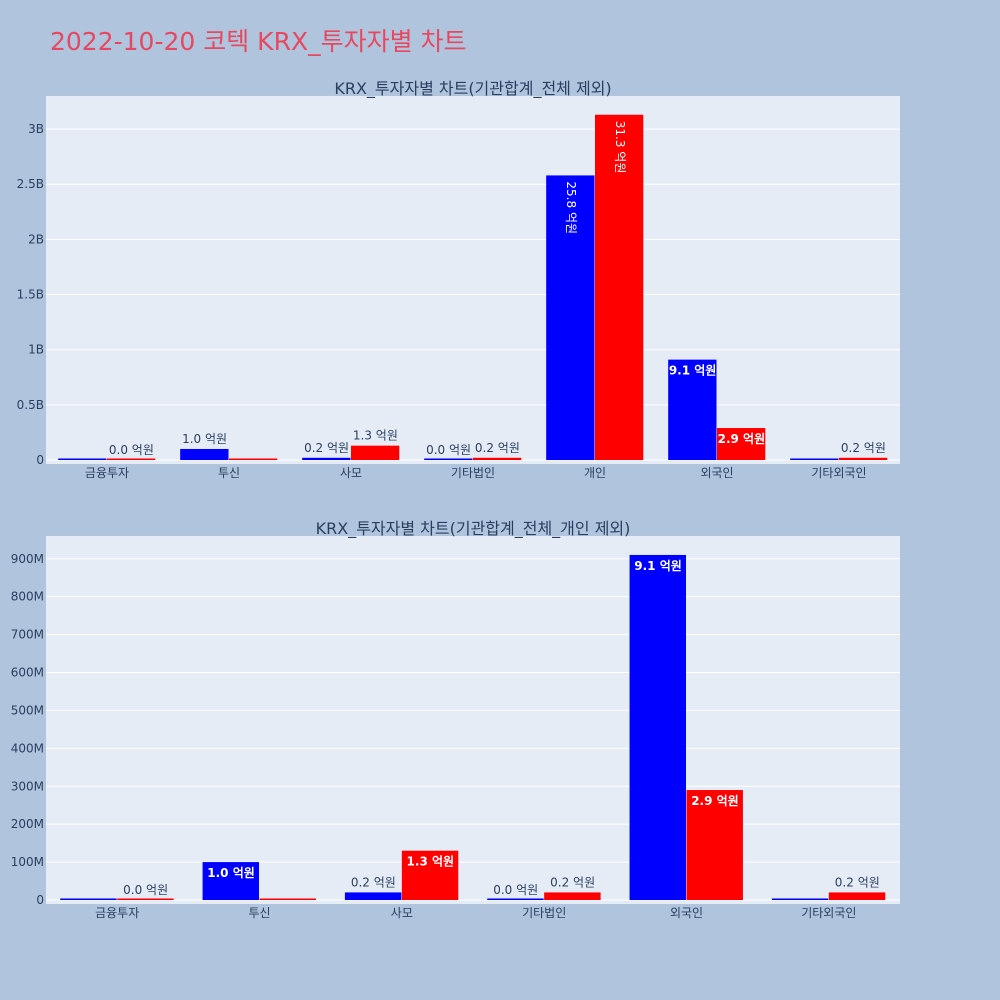 The height and width of the screenshot is (1000, 1000). I want to click on data-label: 31.3 억원, so click(620, 147).